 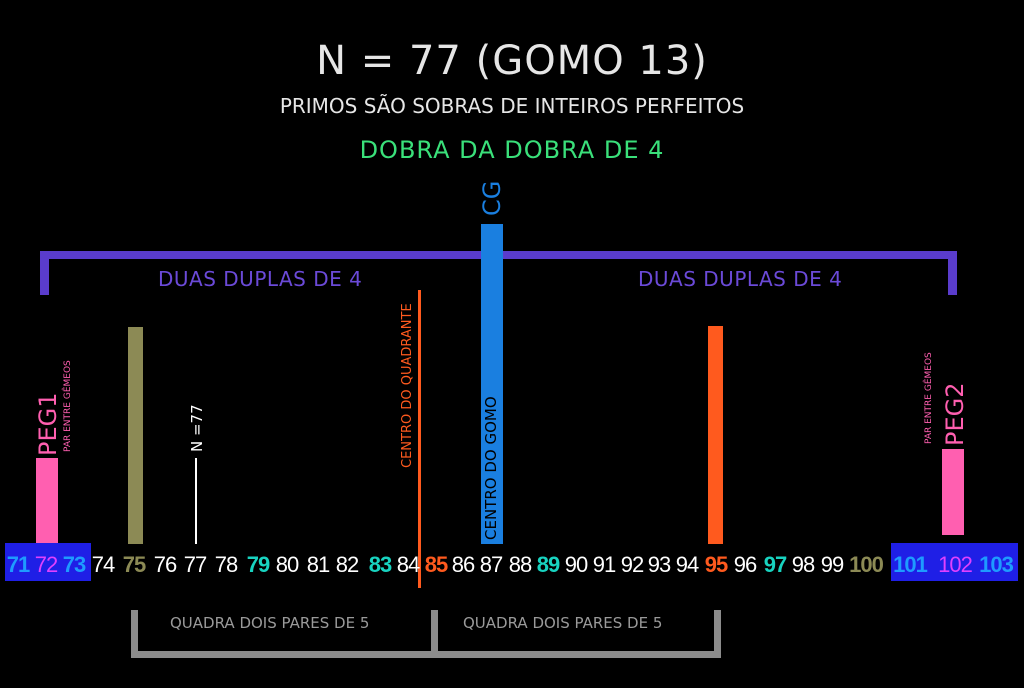 I want to click on number-85: 85, so click(x=436, y=564).